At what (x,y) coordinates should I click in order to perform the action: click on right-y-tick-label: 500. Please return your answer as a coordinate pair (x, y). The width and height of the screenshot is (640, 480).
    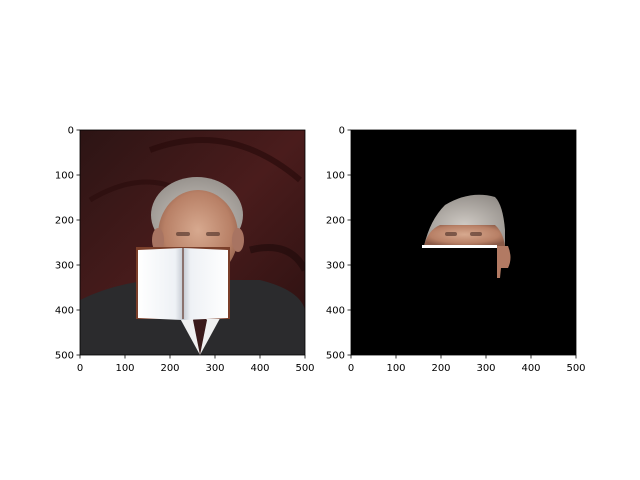
    Looking at the image, I should click on (335, 356).